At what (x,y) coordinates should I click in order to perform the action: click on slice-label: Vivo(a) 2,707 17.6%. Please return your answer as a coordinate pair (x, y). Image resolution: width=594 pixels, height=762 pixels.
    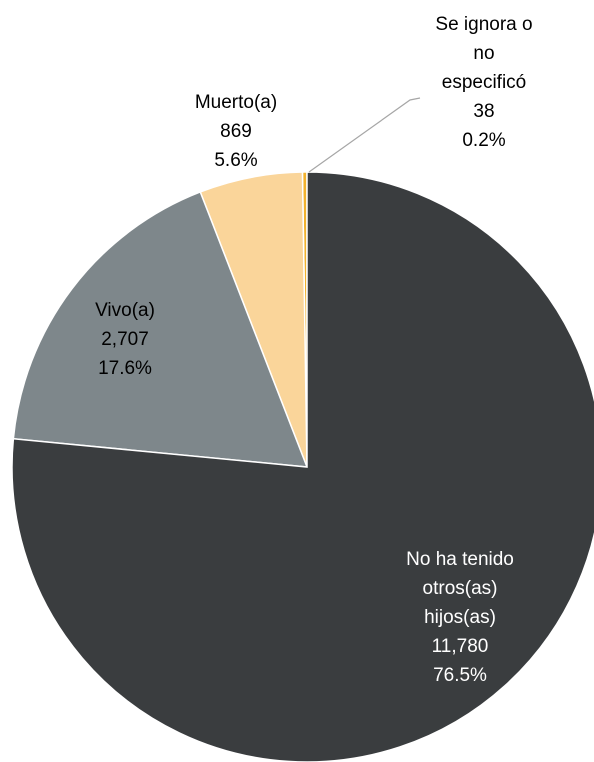
    Looking at the image, I should click on (125, 339).